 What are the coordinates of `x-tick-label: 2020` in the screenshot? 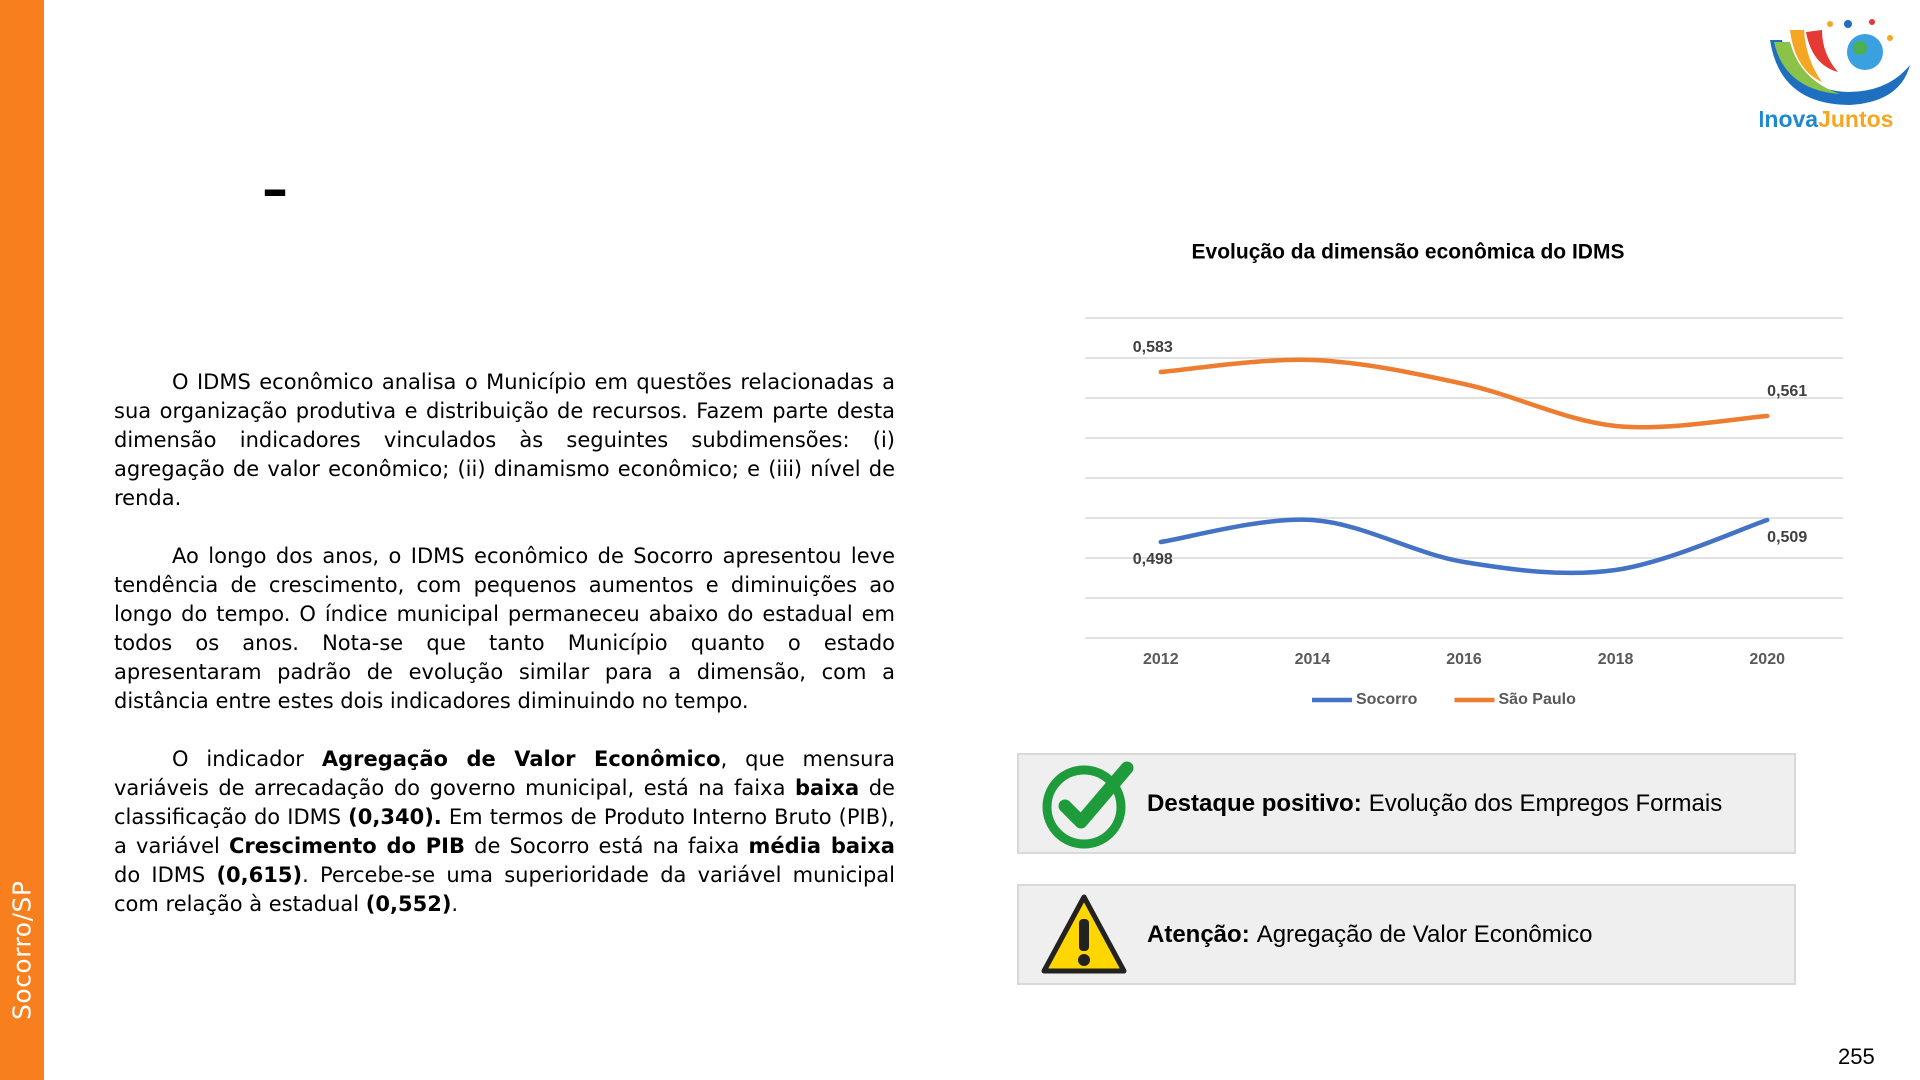 It's located at (1767, 659).